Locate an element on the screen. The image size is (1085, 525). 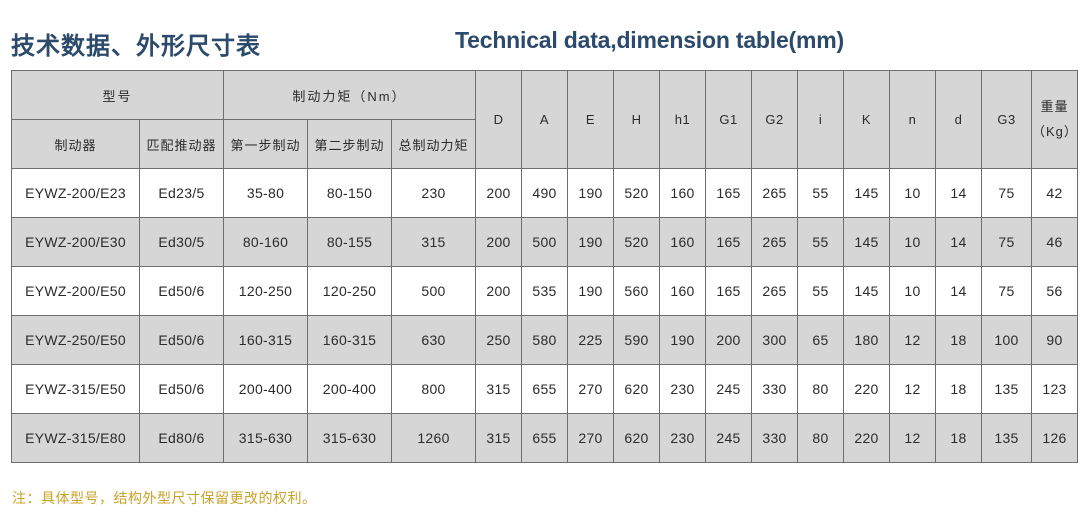
cell-dim-E: 270 is located at coordinates (591, 438).